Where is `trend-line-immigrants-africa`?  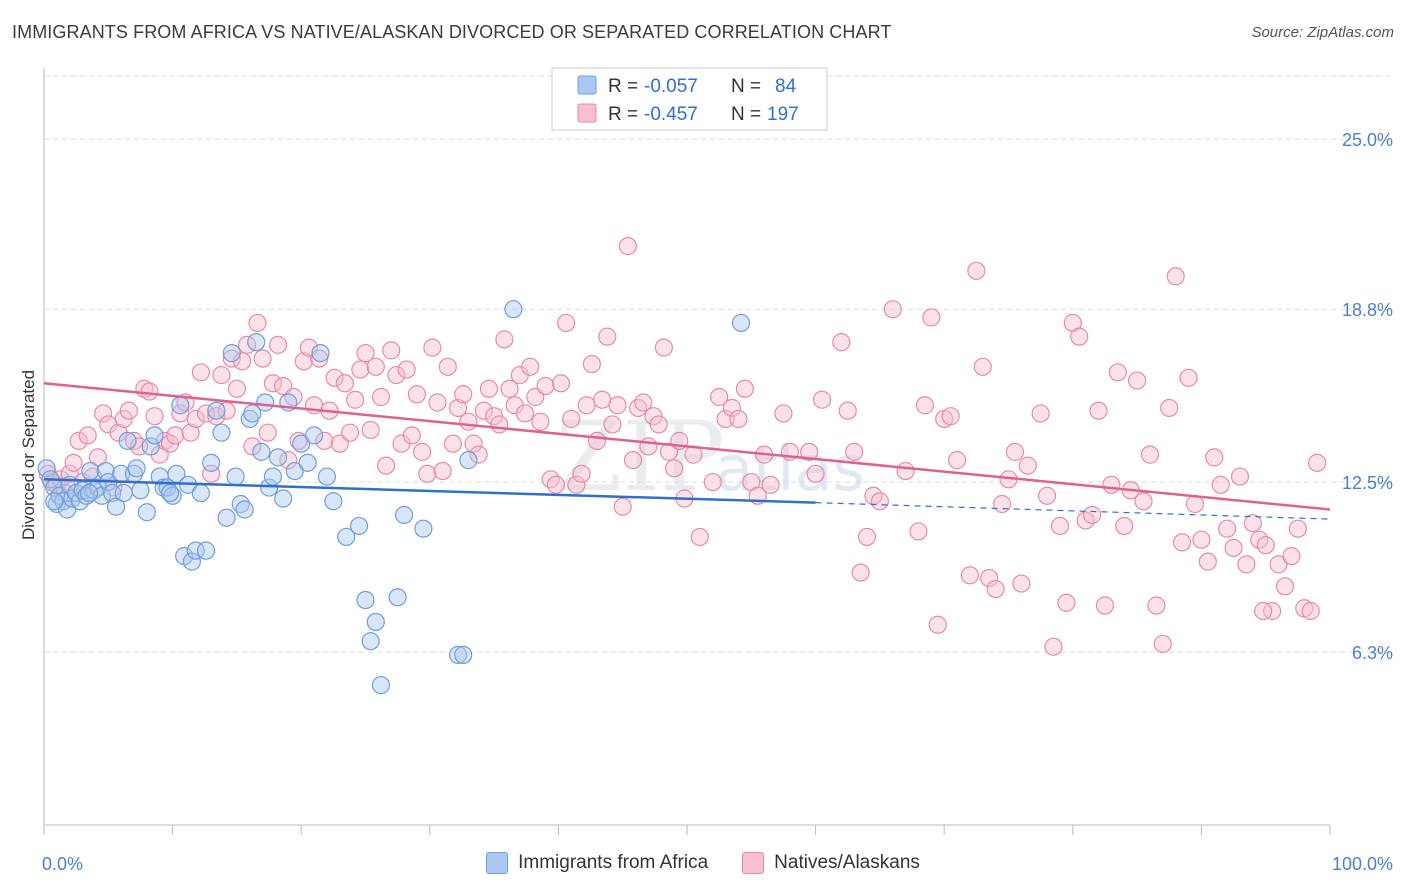
trend-line-immigrants-africa is located at coordinates (429, 491).